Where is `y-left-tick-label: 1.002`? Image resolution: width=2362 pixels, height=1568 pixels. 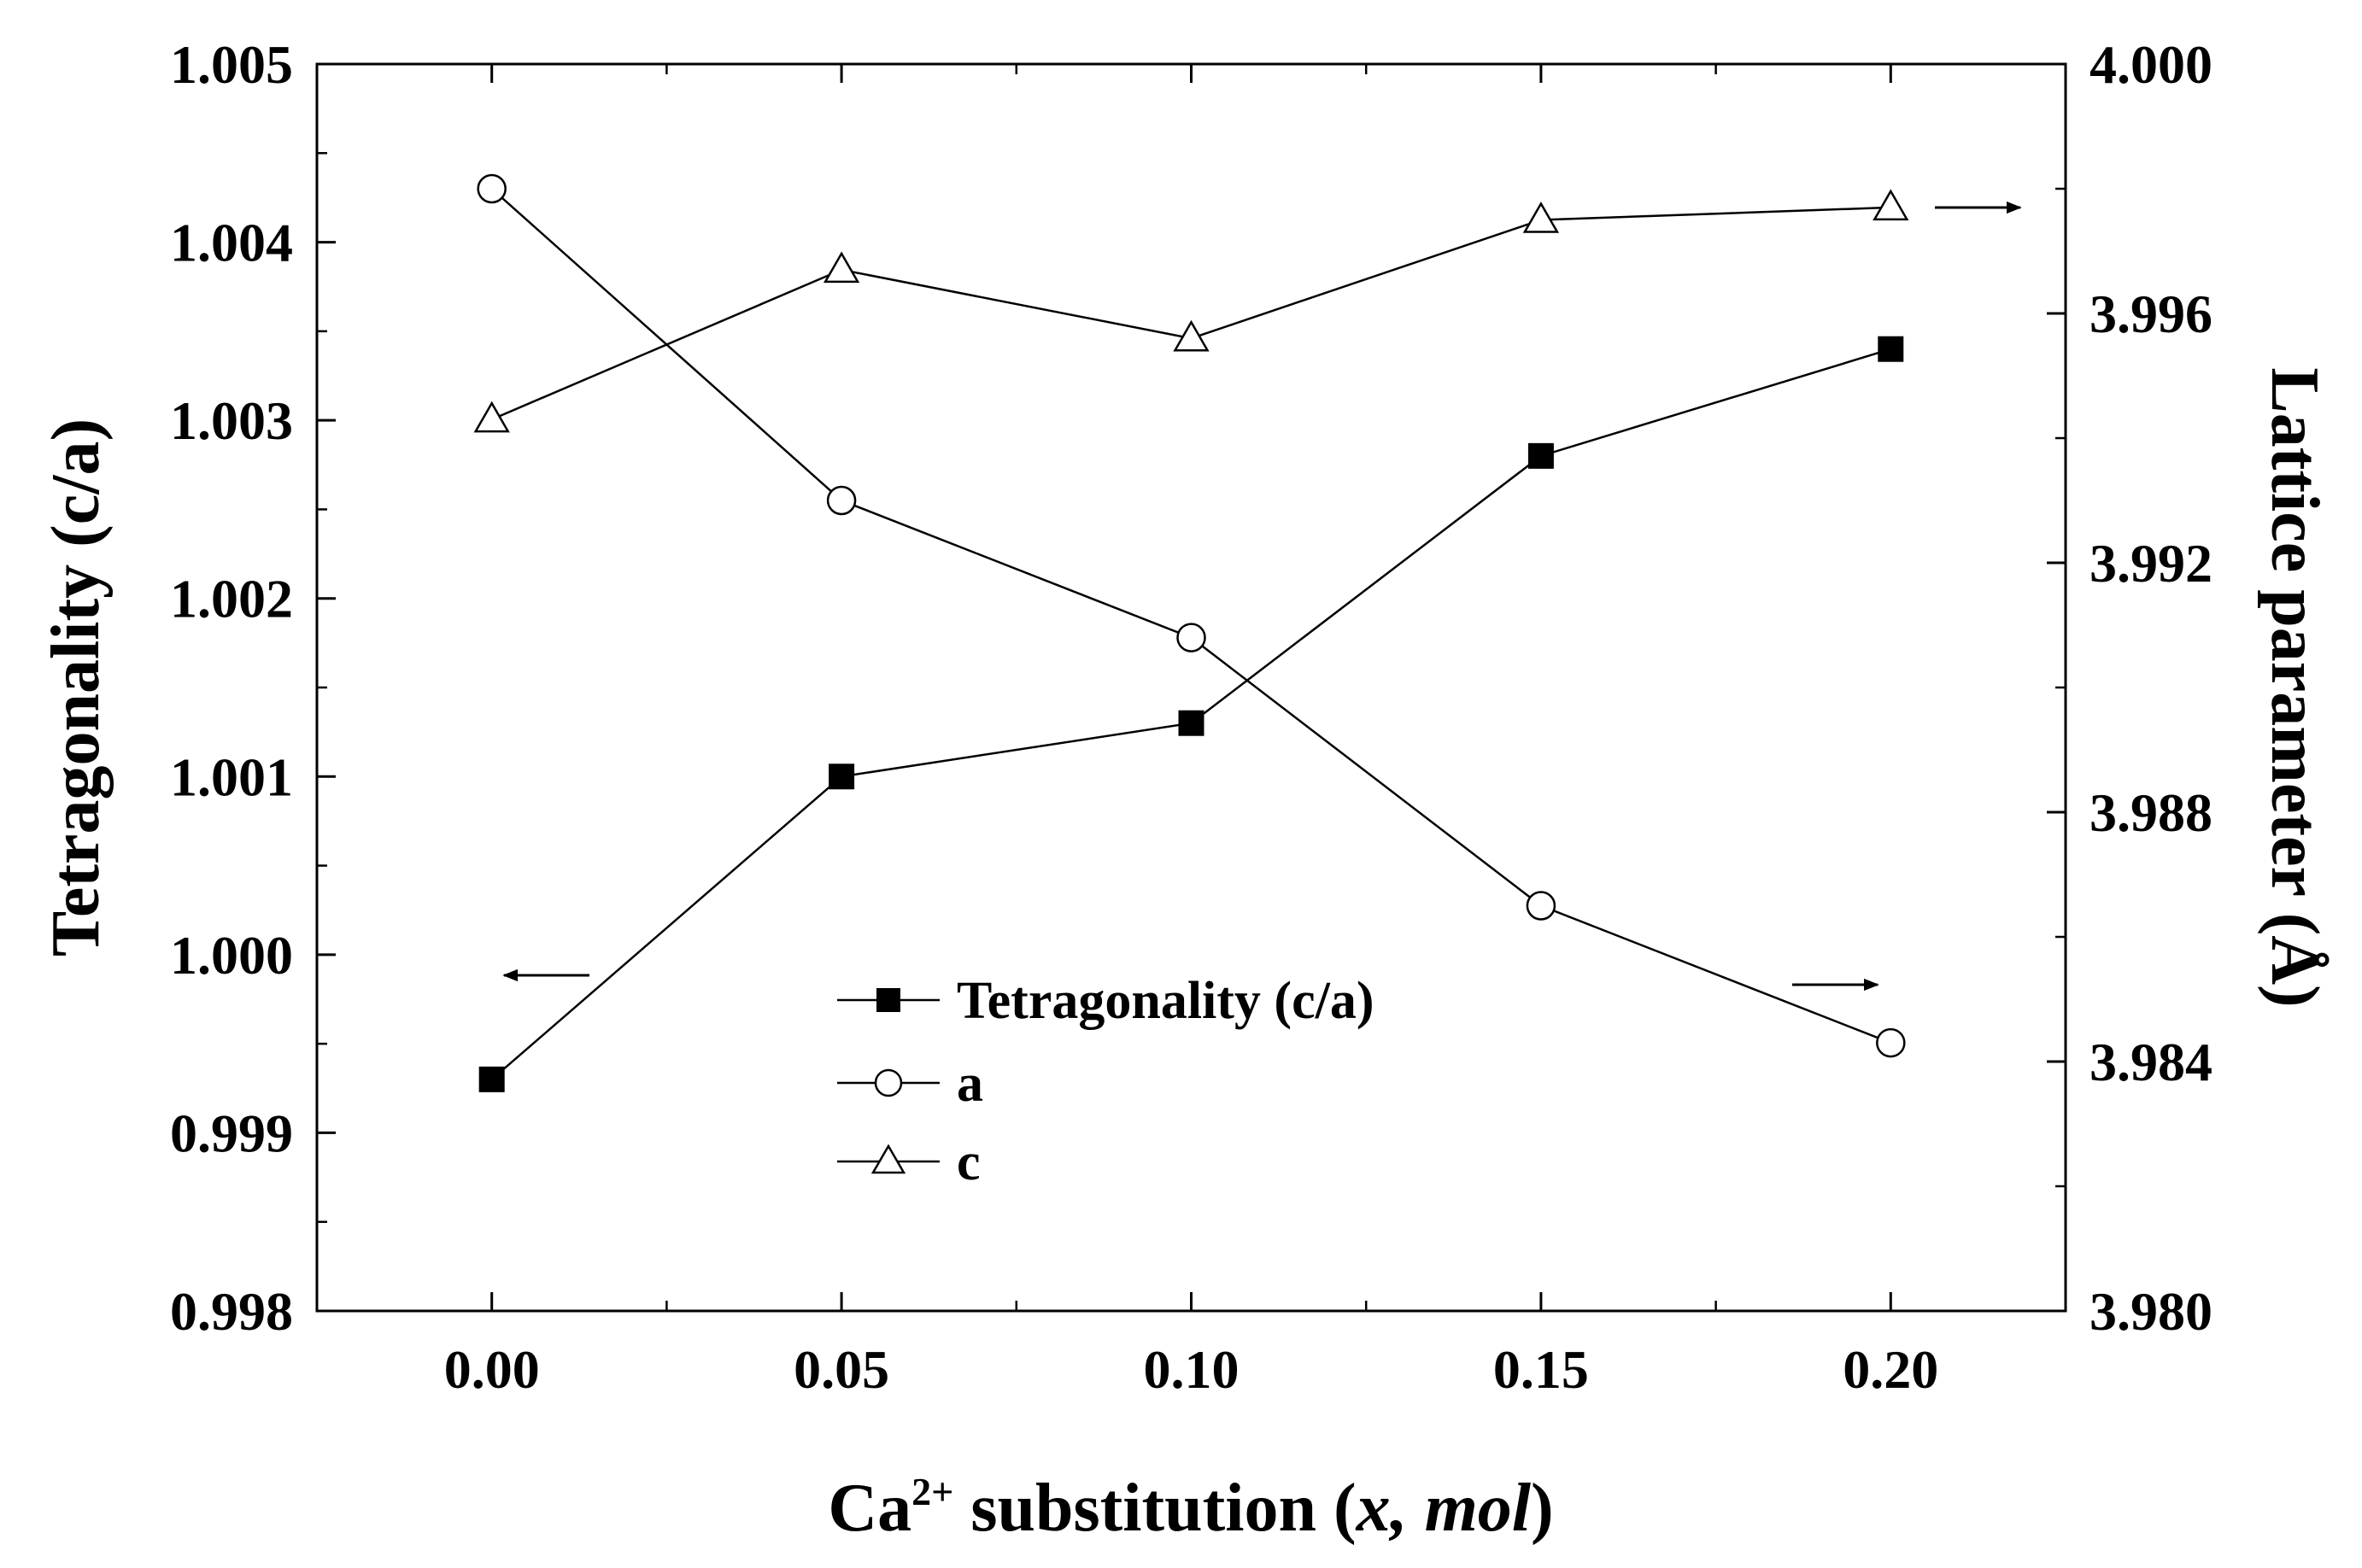
y-left-tick-label: 1.002 is located at coordinates (231, 599).